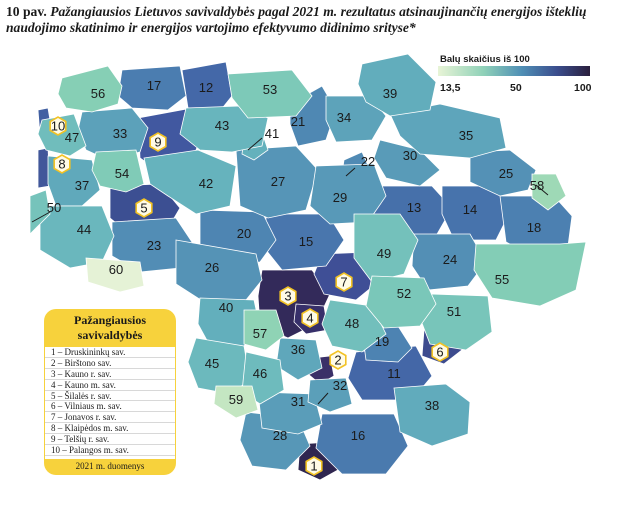  I want to click on legend-box-footer: 2021 m. duomenys, so click(110, 467).